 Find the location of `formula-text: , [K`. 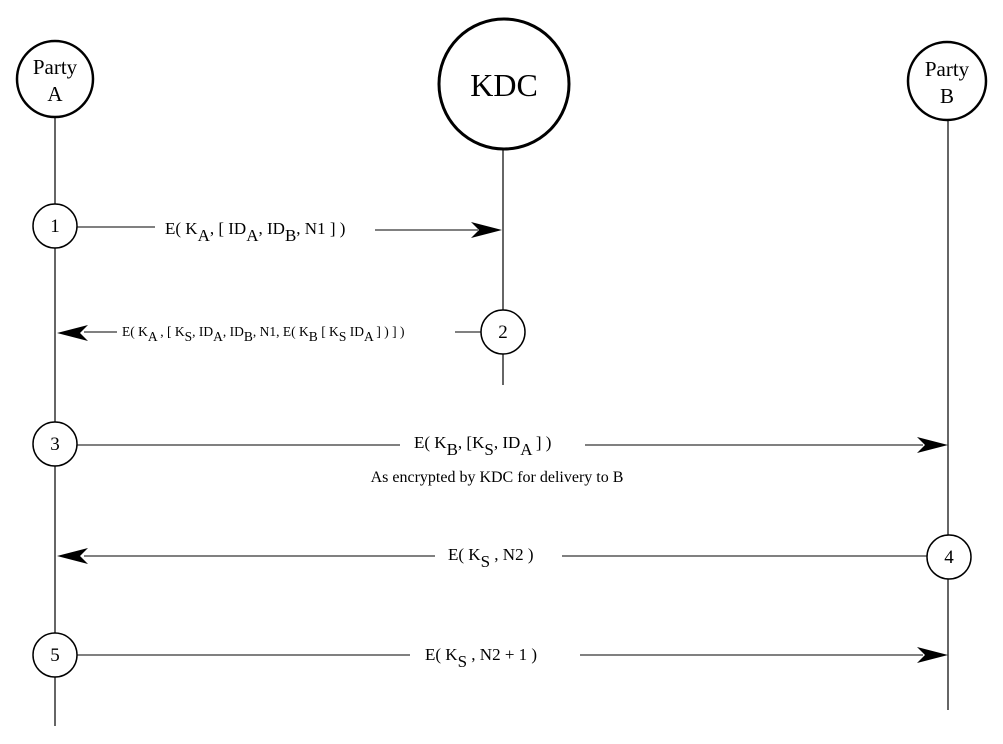

formula-text: , [K is located at coordinates (471, 442).